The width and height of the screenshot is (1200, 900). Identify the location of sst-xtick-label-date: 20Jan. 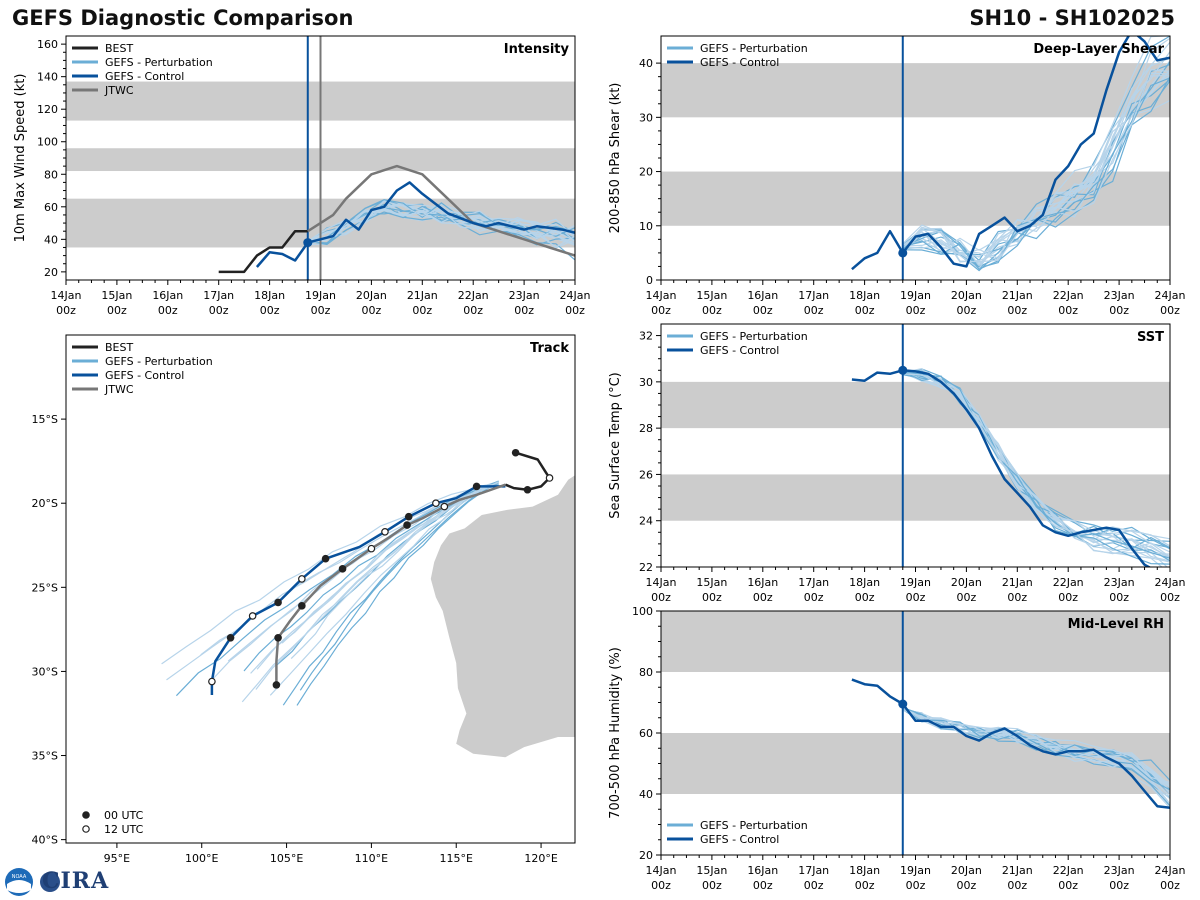
(966, 582).